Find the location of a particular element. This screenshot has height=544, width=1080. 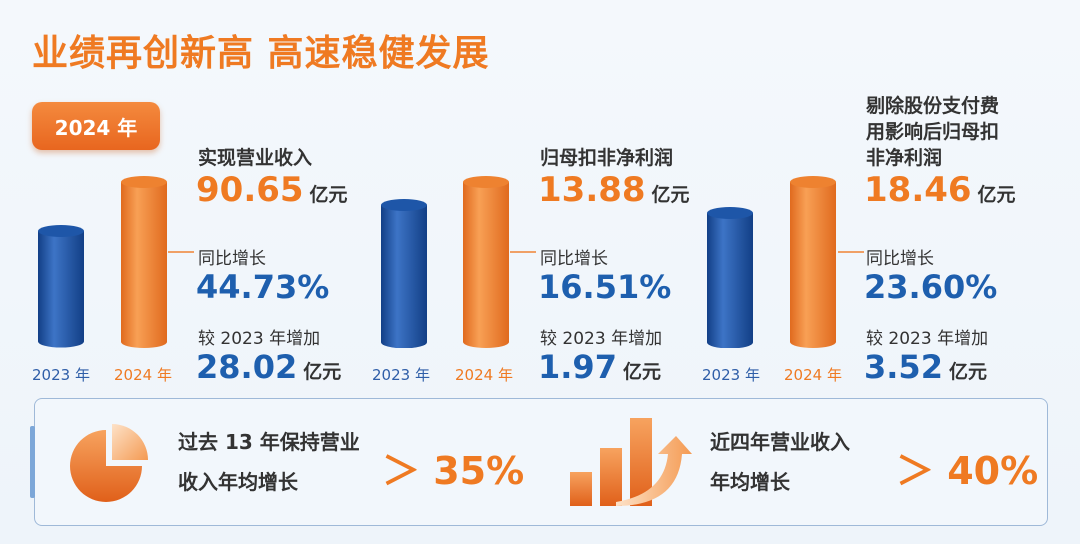

summary-accent is located at coordinates (32, 462).